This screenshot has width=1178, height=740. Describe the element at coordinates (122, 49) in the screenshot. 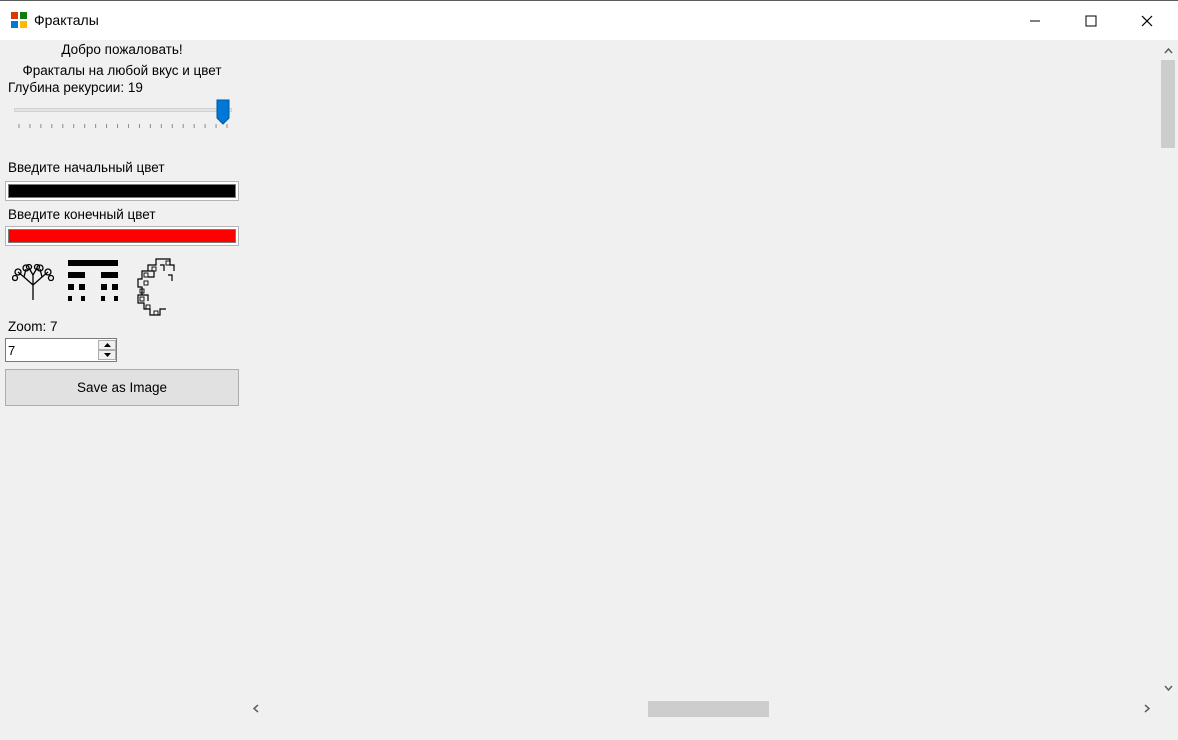

I see `welcome-text: Добро пожаловать!` at that location.